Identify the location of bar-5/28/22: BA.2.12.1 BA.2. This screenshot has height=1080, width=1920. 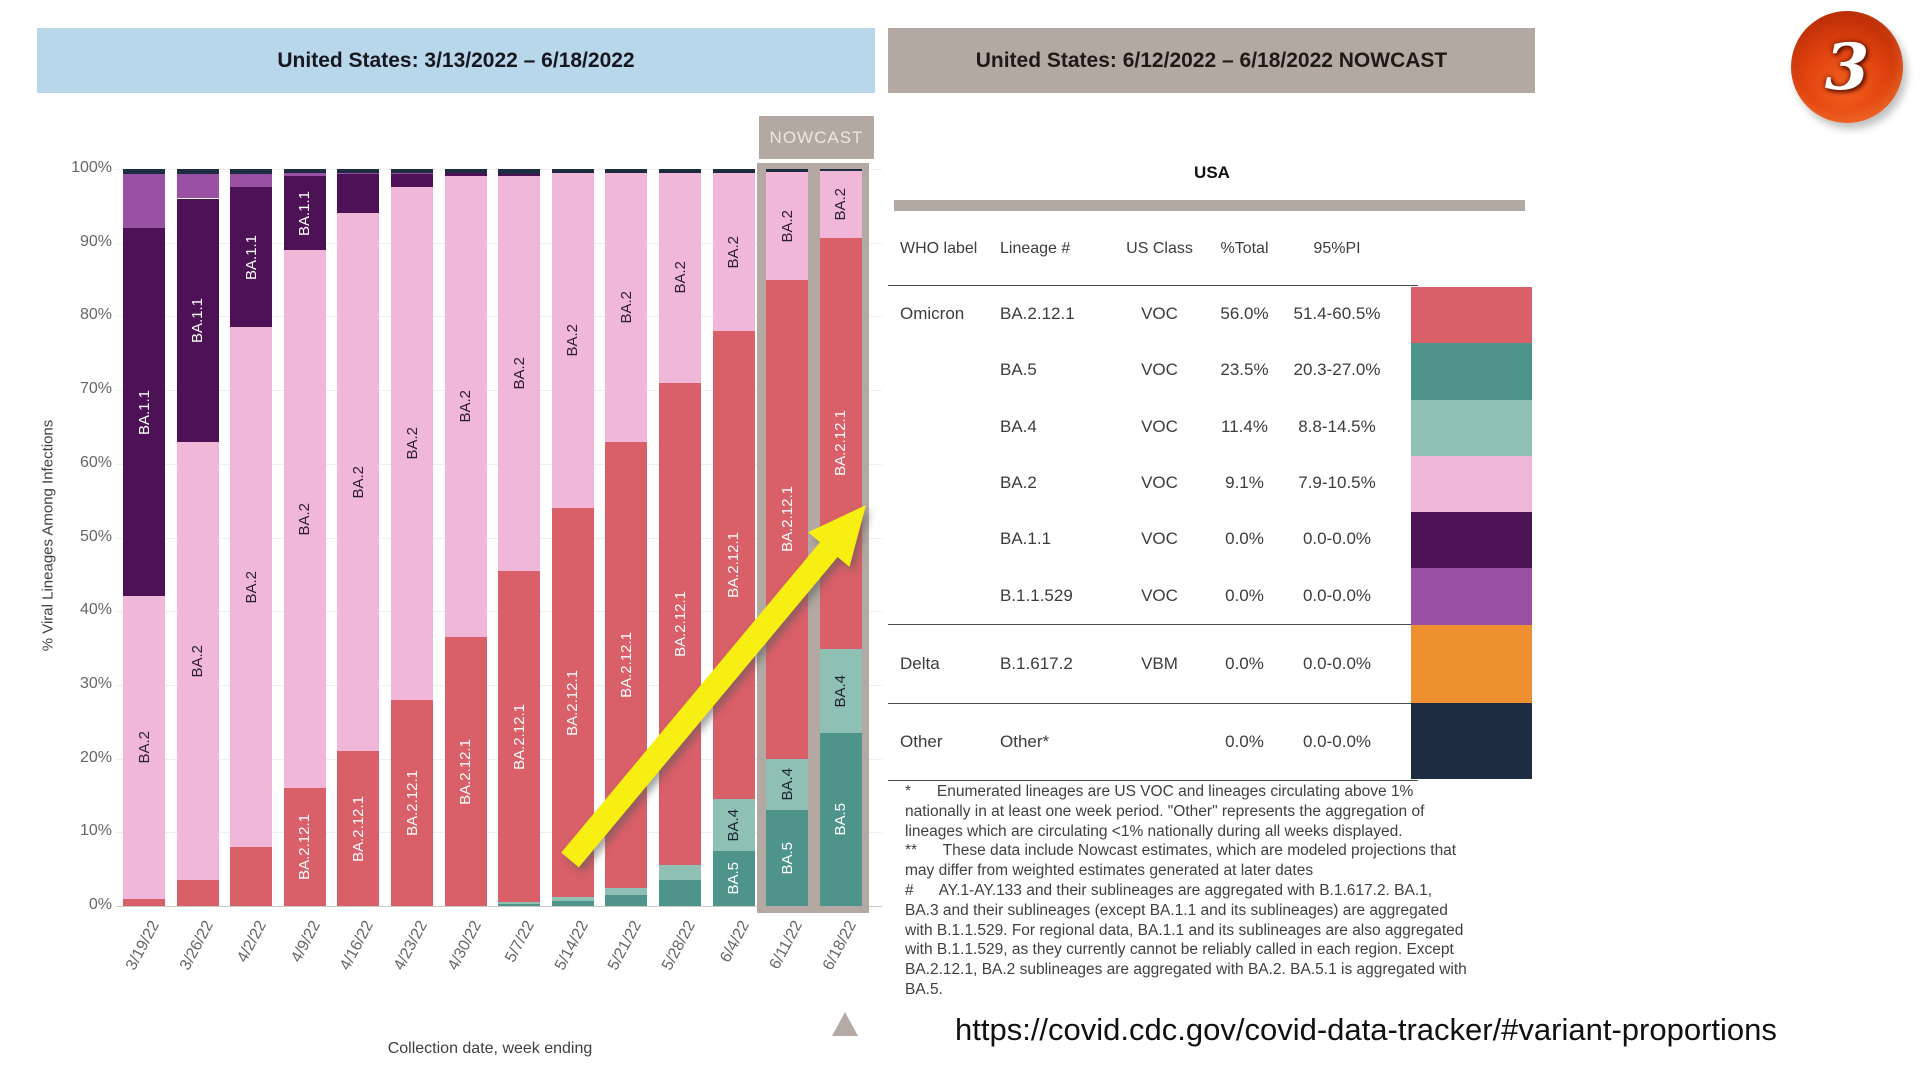
(680, 537).